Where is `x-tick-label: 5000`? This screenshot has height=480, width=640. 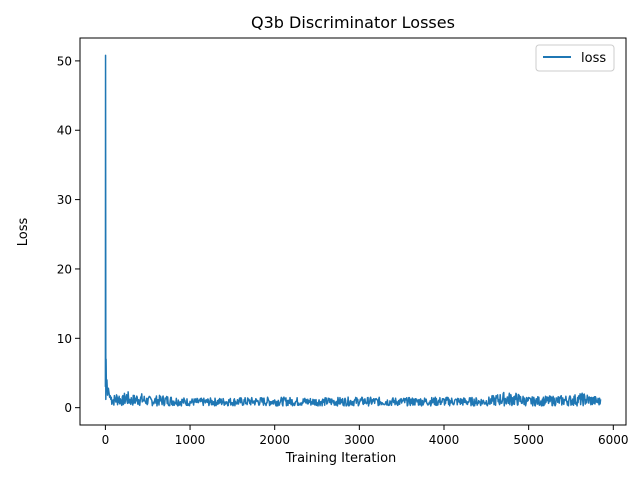 x-tick-label: 5000 is located at coordinates (528, 440).